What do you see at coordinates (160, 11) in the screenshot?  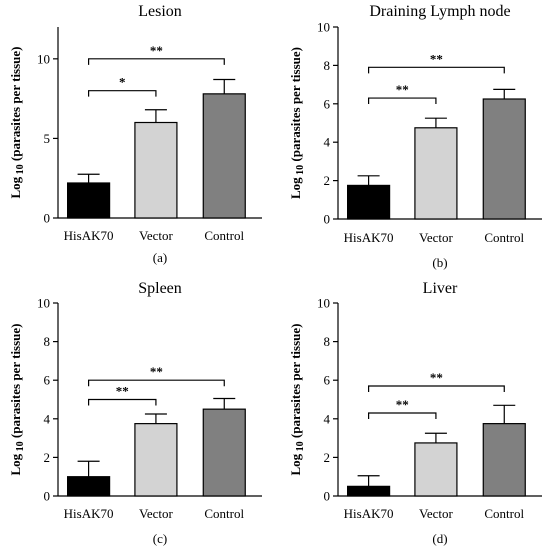 I see `chart-title: Lesion` at bounding box center [160, 11].